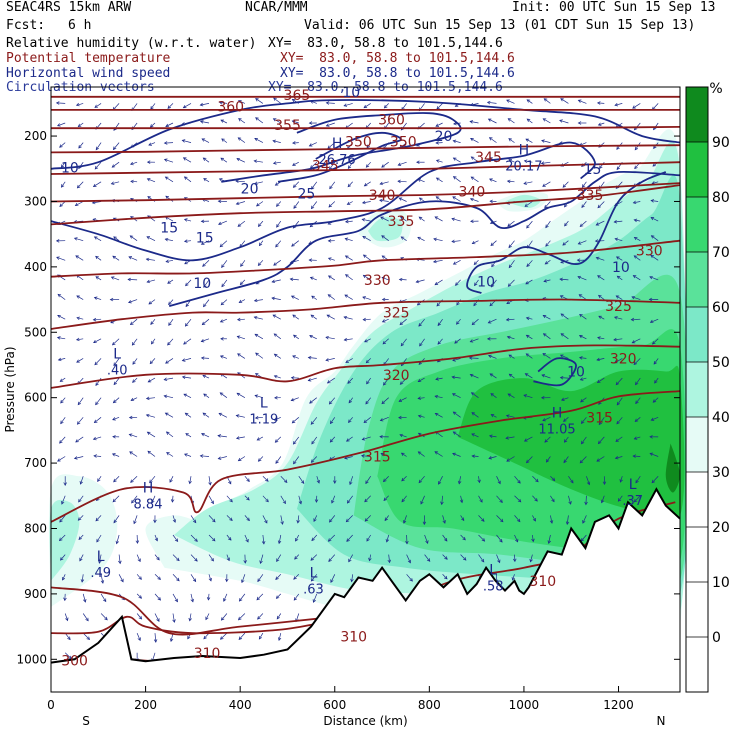 The image size is (740, 740). Describe the element at coordinates (26, 25) in the screenshot. I see `fcst-label: Fcst:` at that location.